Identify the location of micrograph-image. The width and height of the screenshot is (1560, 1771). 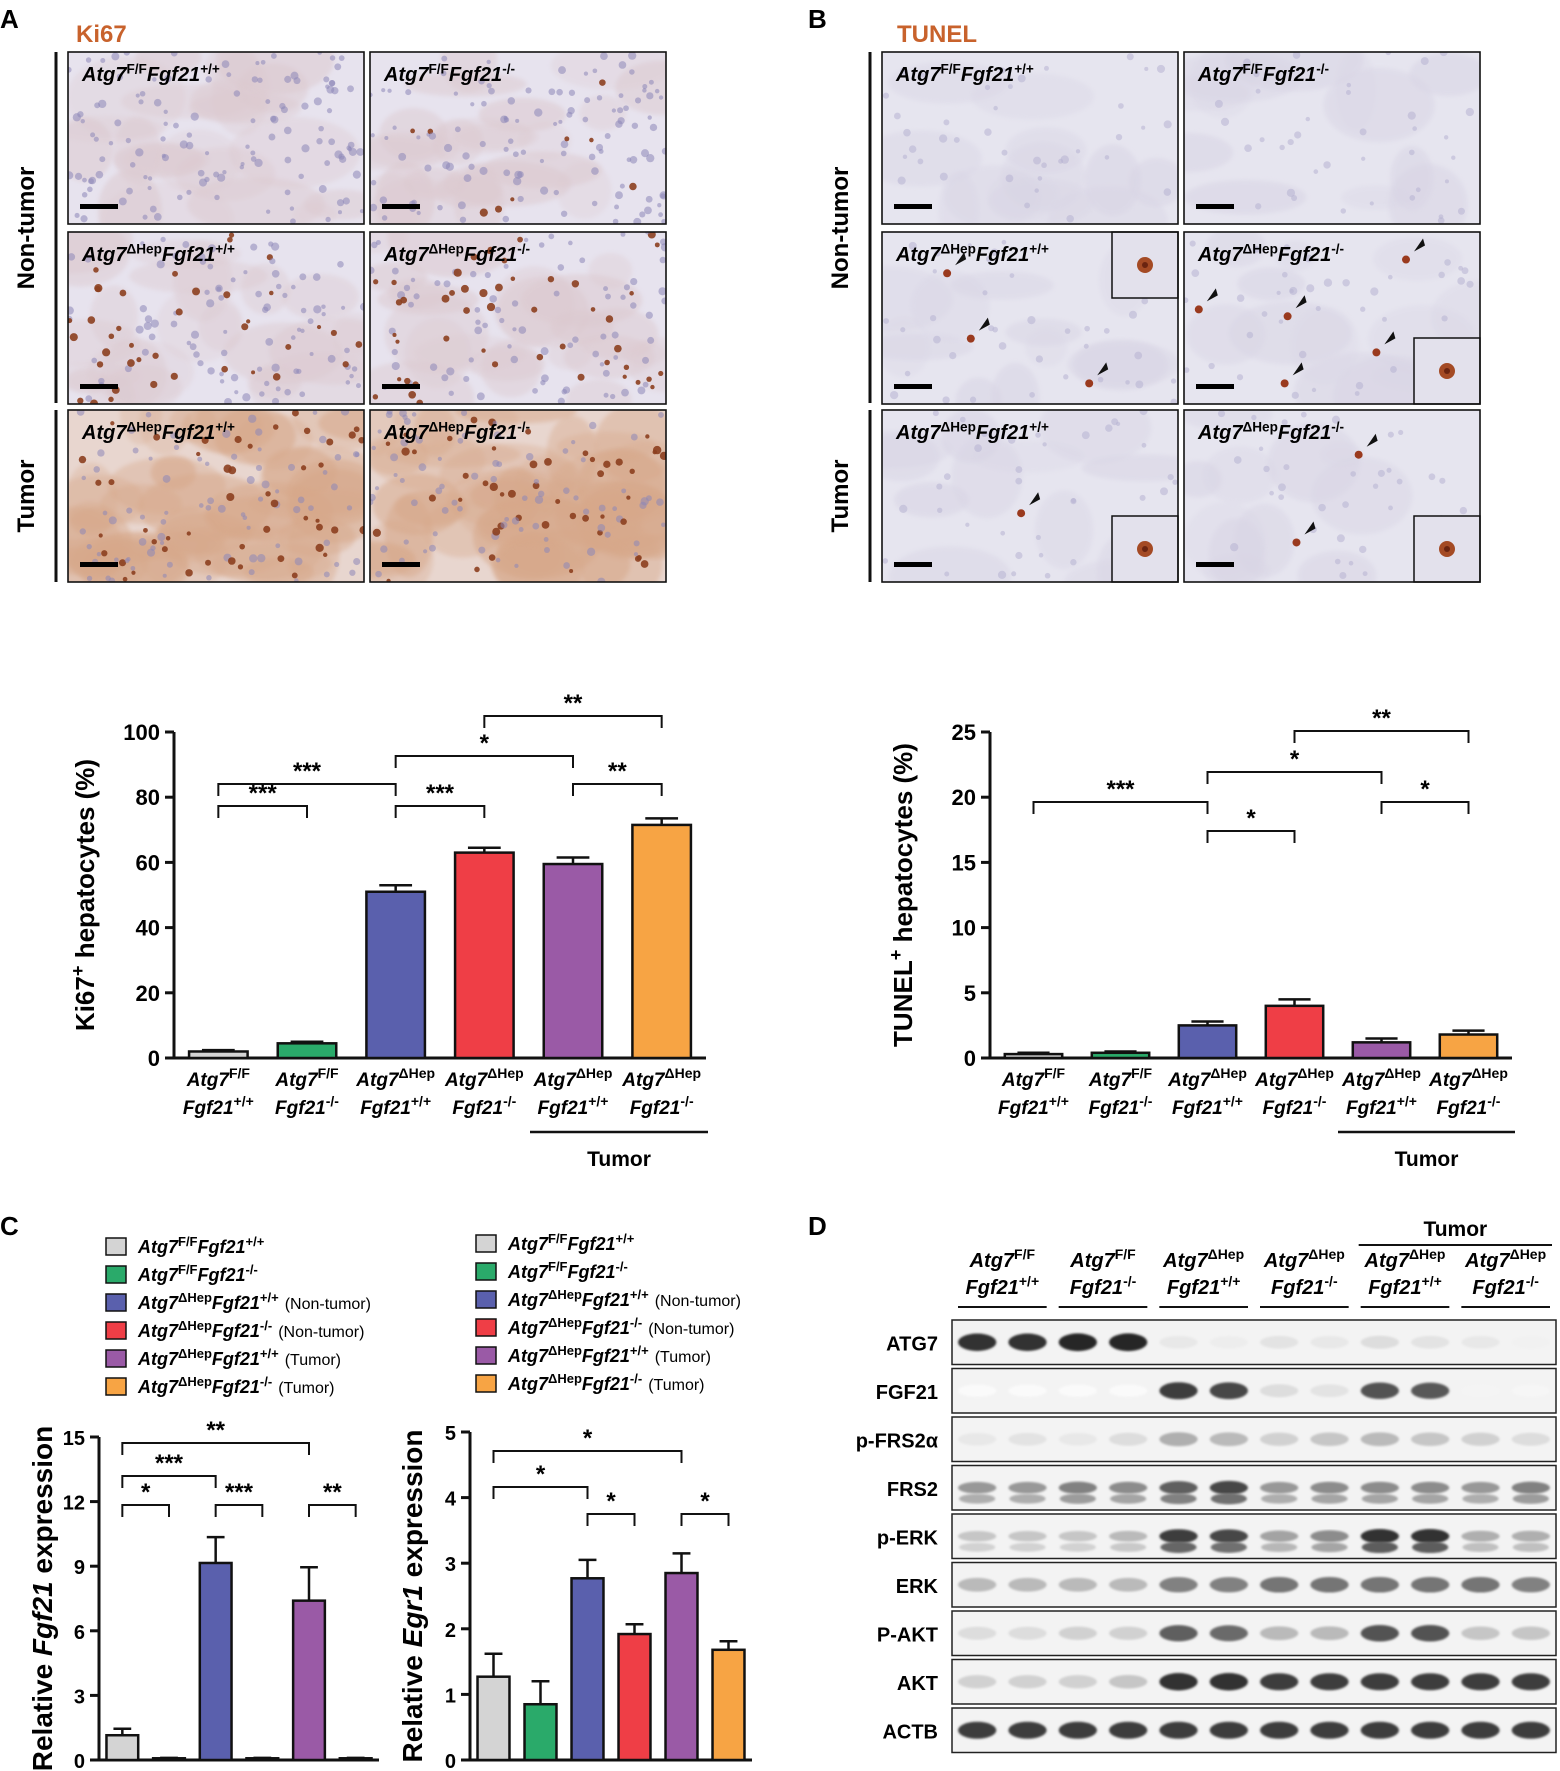
(1332, 496).